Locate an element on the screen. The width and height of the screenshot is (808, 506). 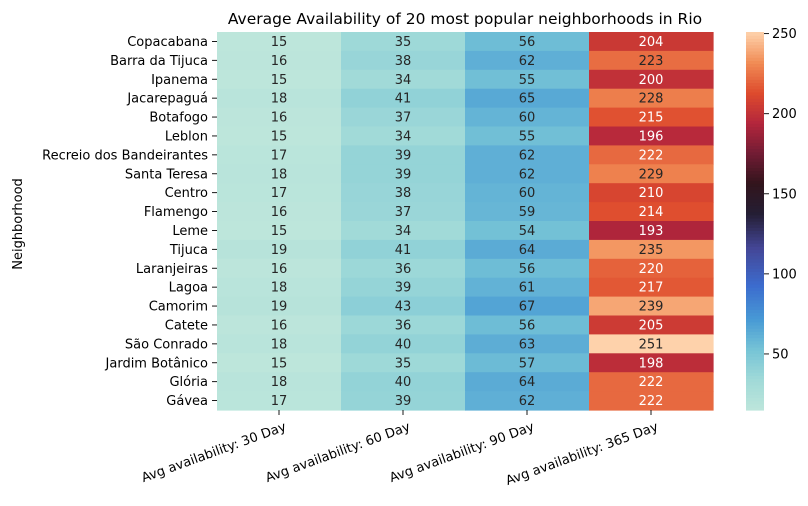
cell-value-label: 210 is located at coordinates (651, 193).